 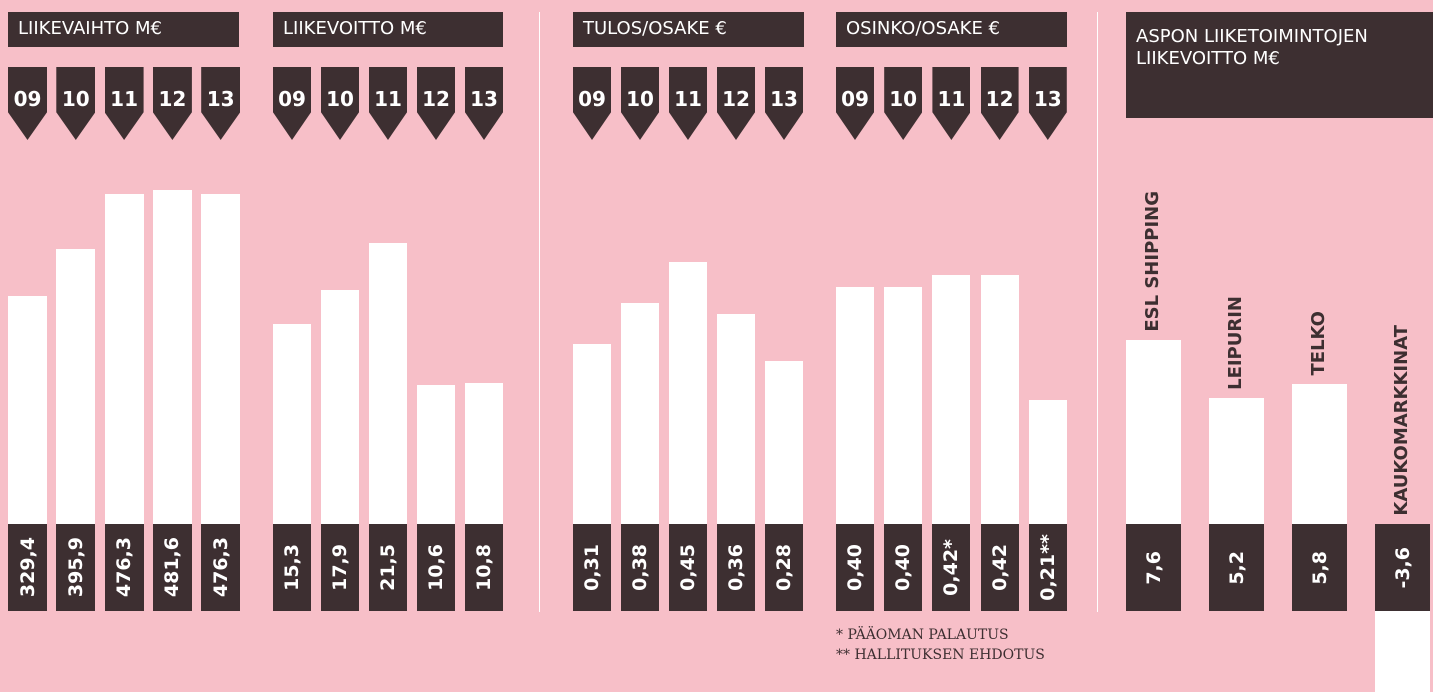 What do you see at coordinates (1152, 261) in the screenshot?
I see `category-label: ESL SHIPPING` at bounding box center [1152, 261].